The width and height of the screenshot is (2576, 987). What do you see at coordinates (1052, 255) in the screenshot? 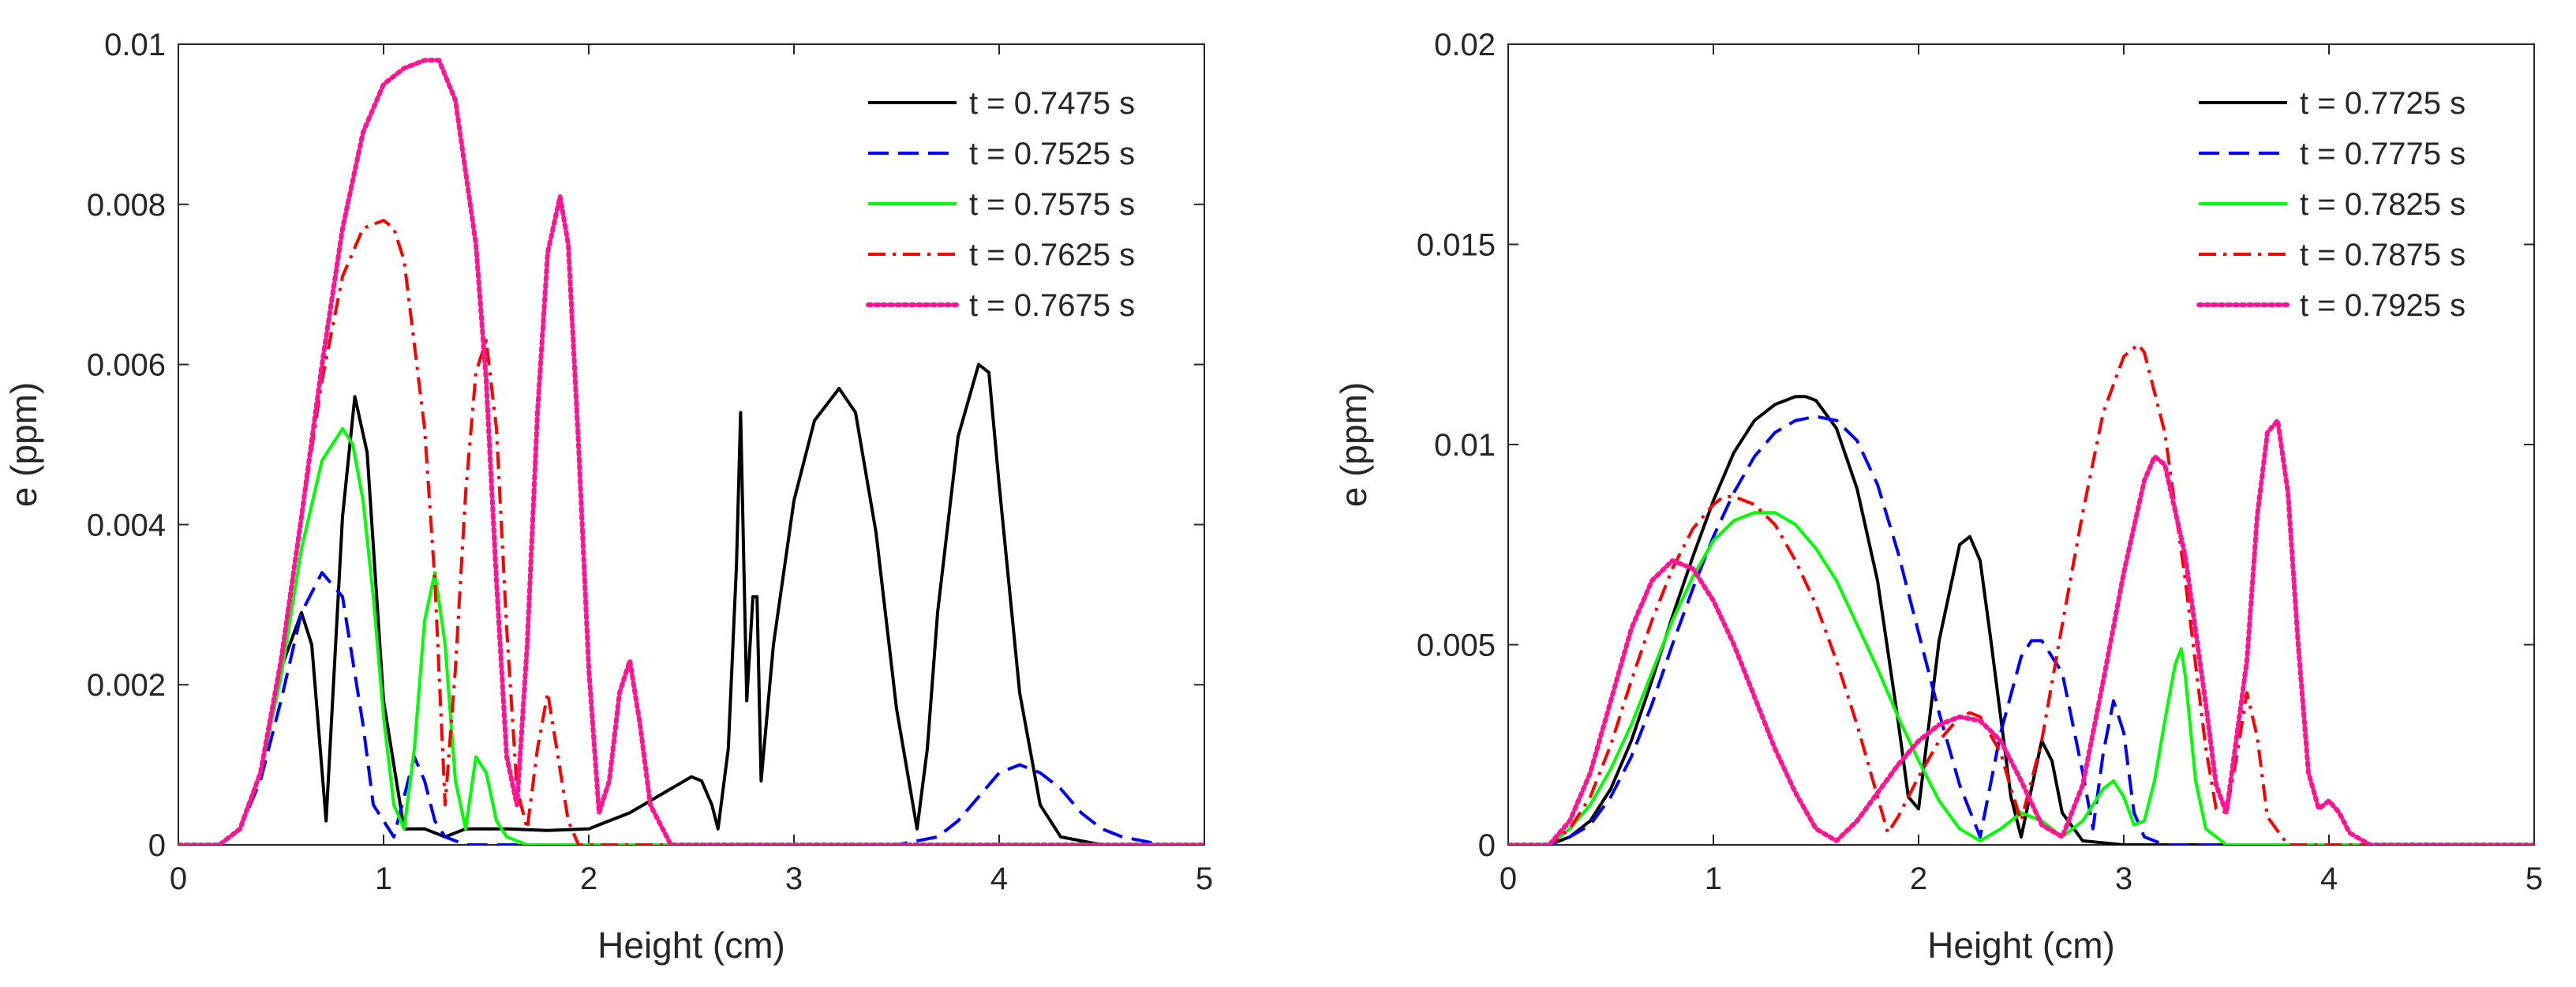
I see `left-legend-label-4: t = 0.7625 s` at bounding box center [1052, 255].